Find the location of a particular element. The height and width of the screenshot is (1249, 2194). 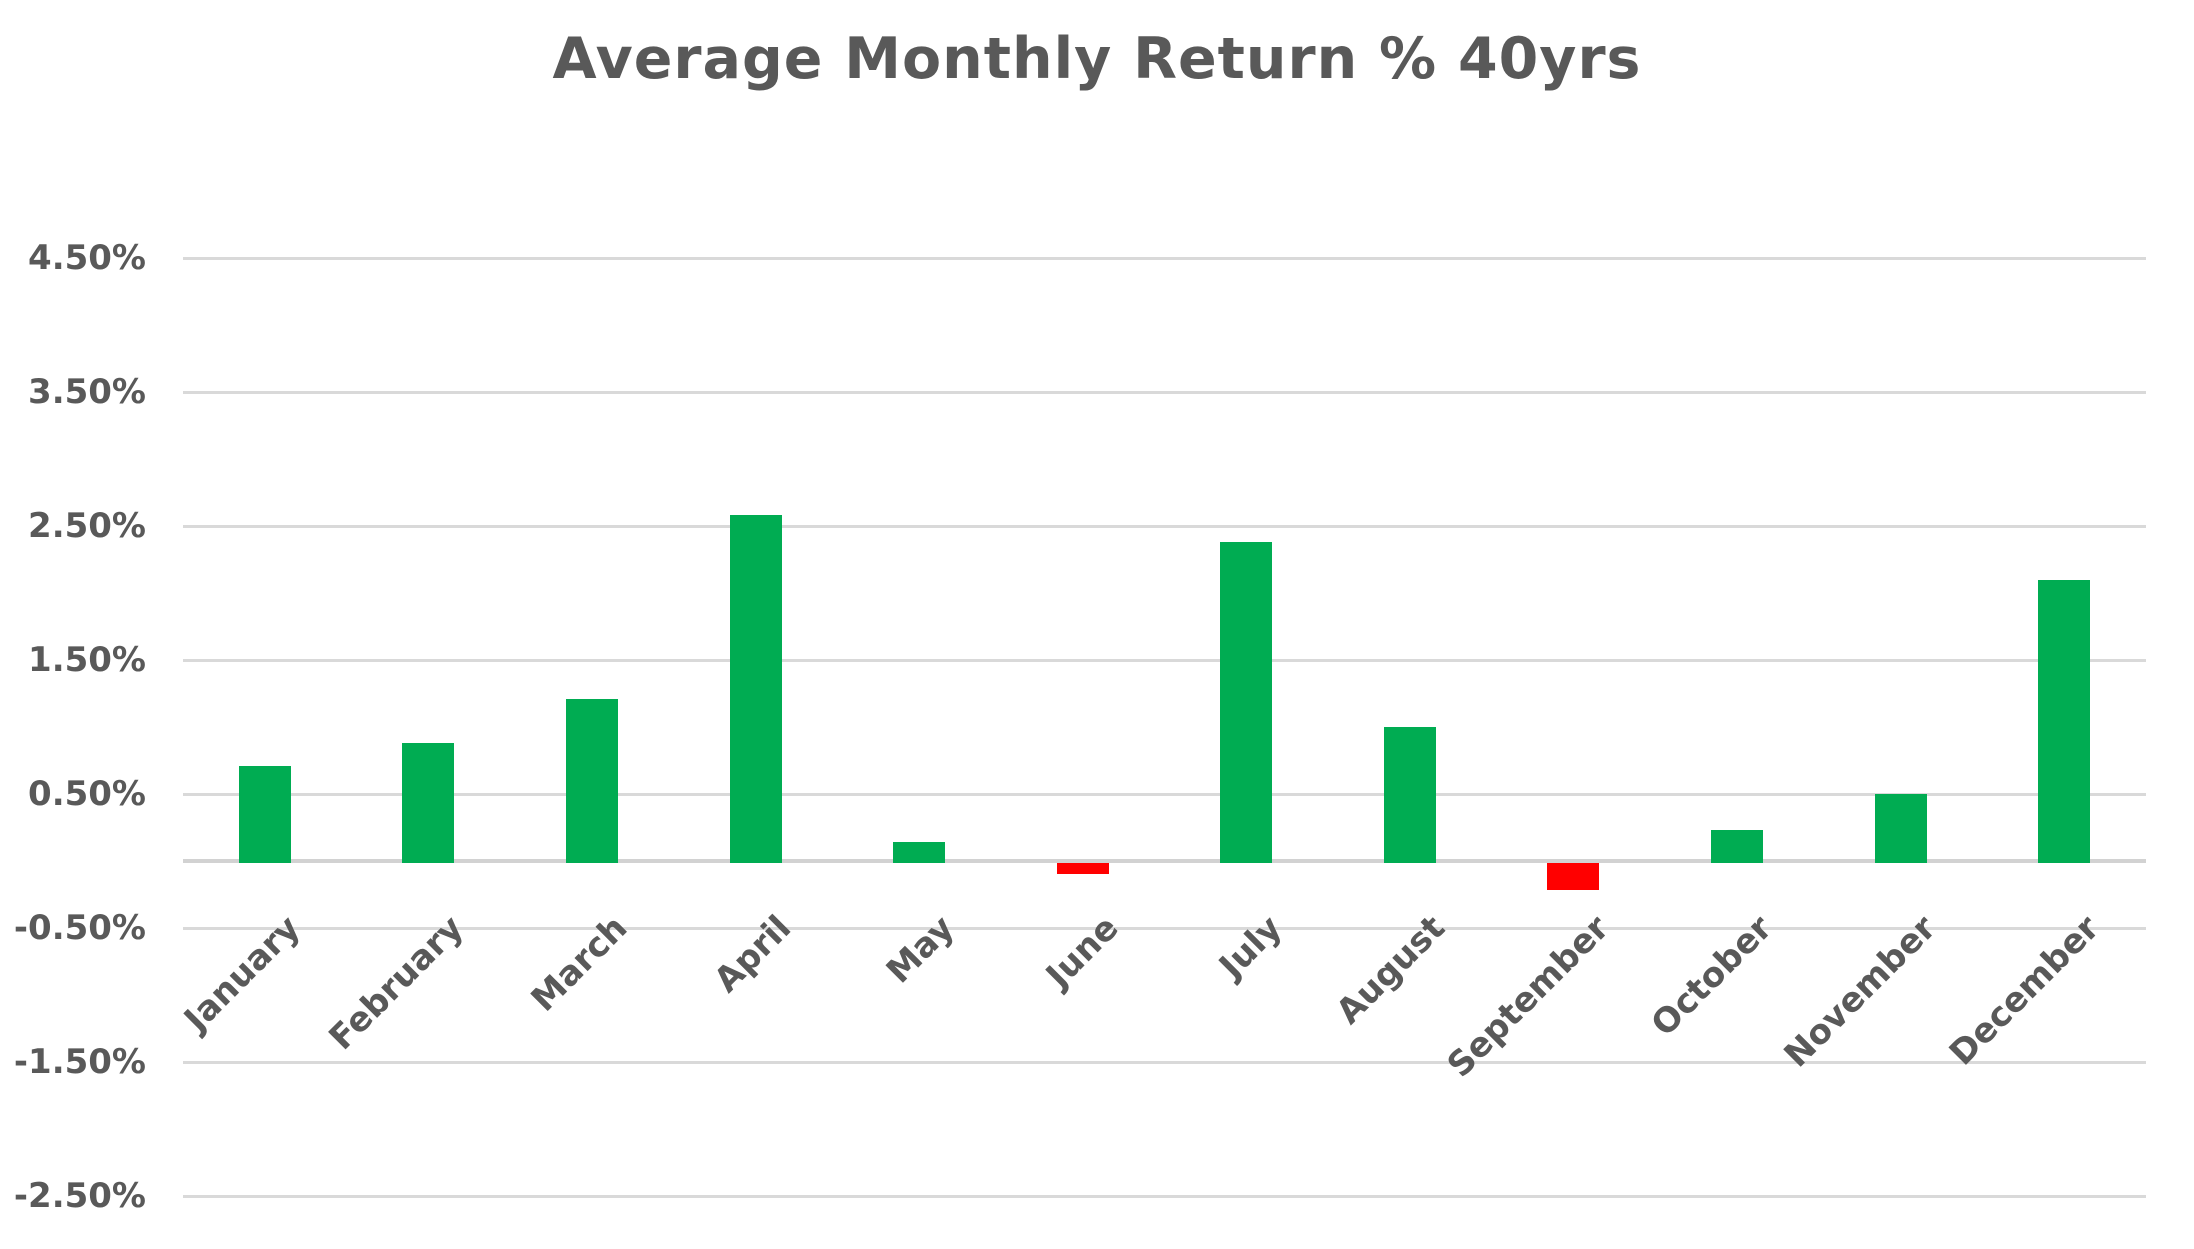

bar-december is located at coordinates (2064, 721).